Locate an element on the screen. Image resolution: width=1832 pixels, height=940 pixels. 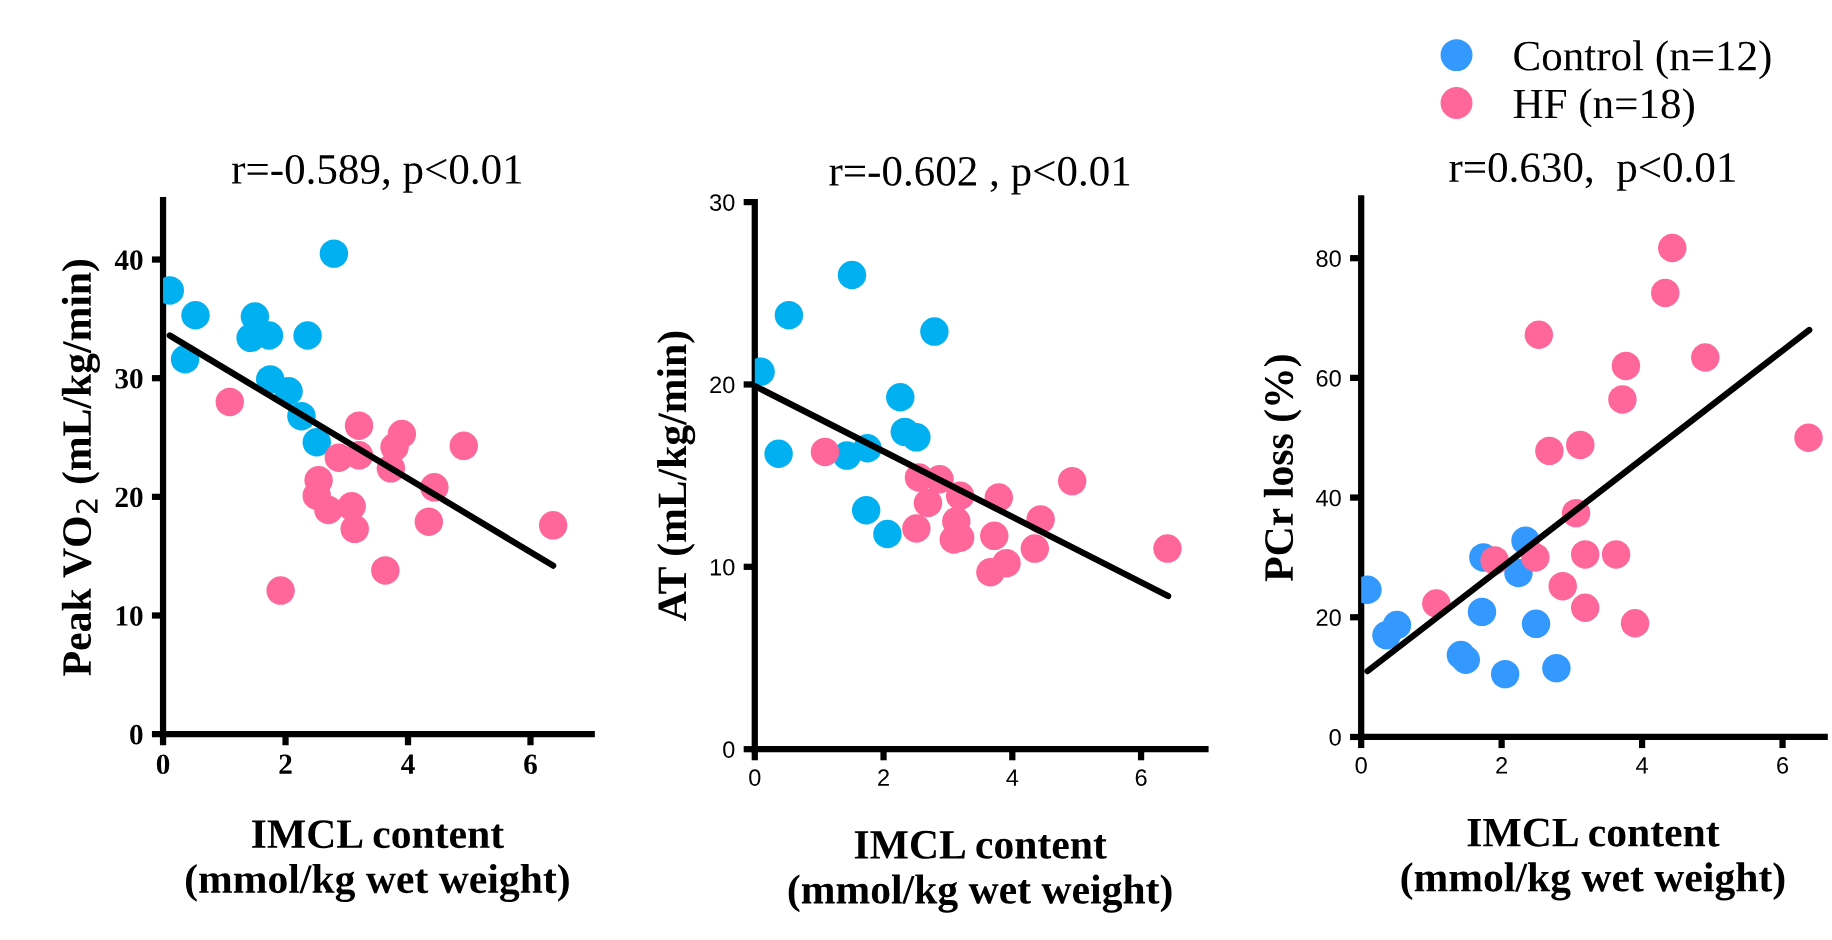
chart-title: r=-0.589, p<0.01 is located at coordinates (377, 173).